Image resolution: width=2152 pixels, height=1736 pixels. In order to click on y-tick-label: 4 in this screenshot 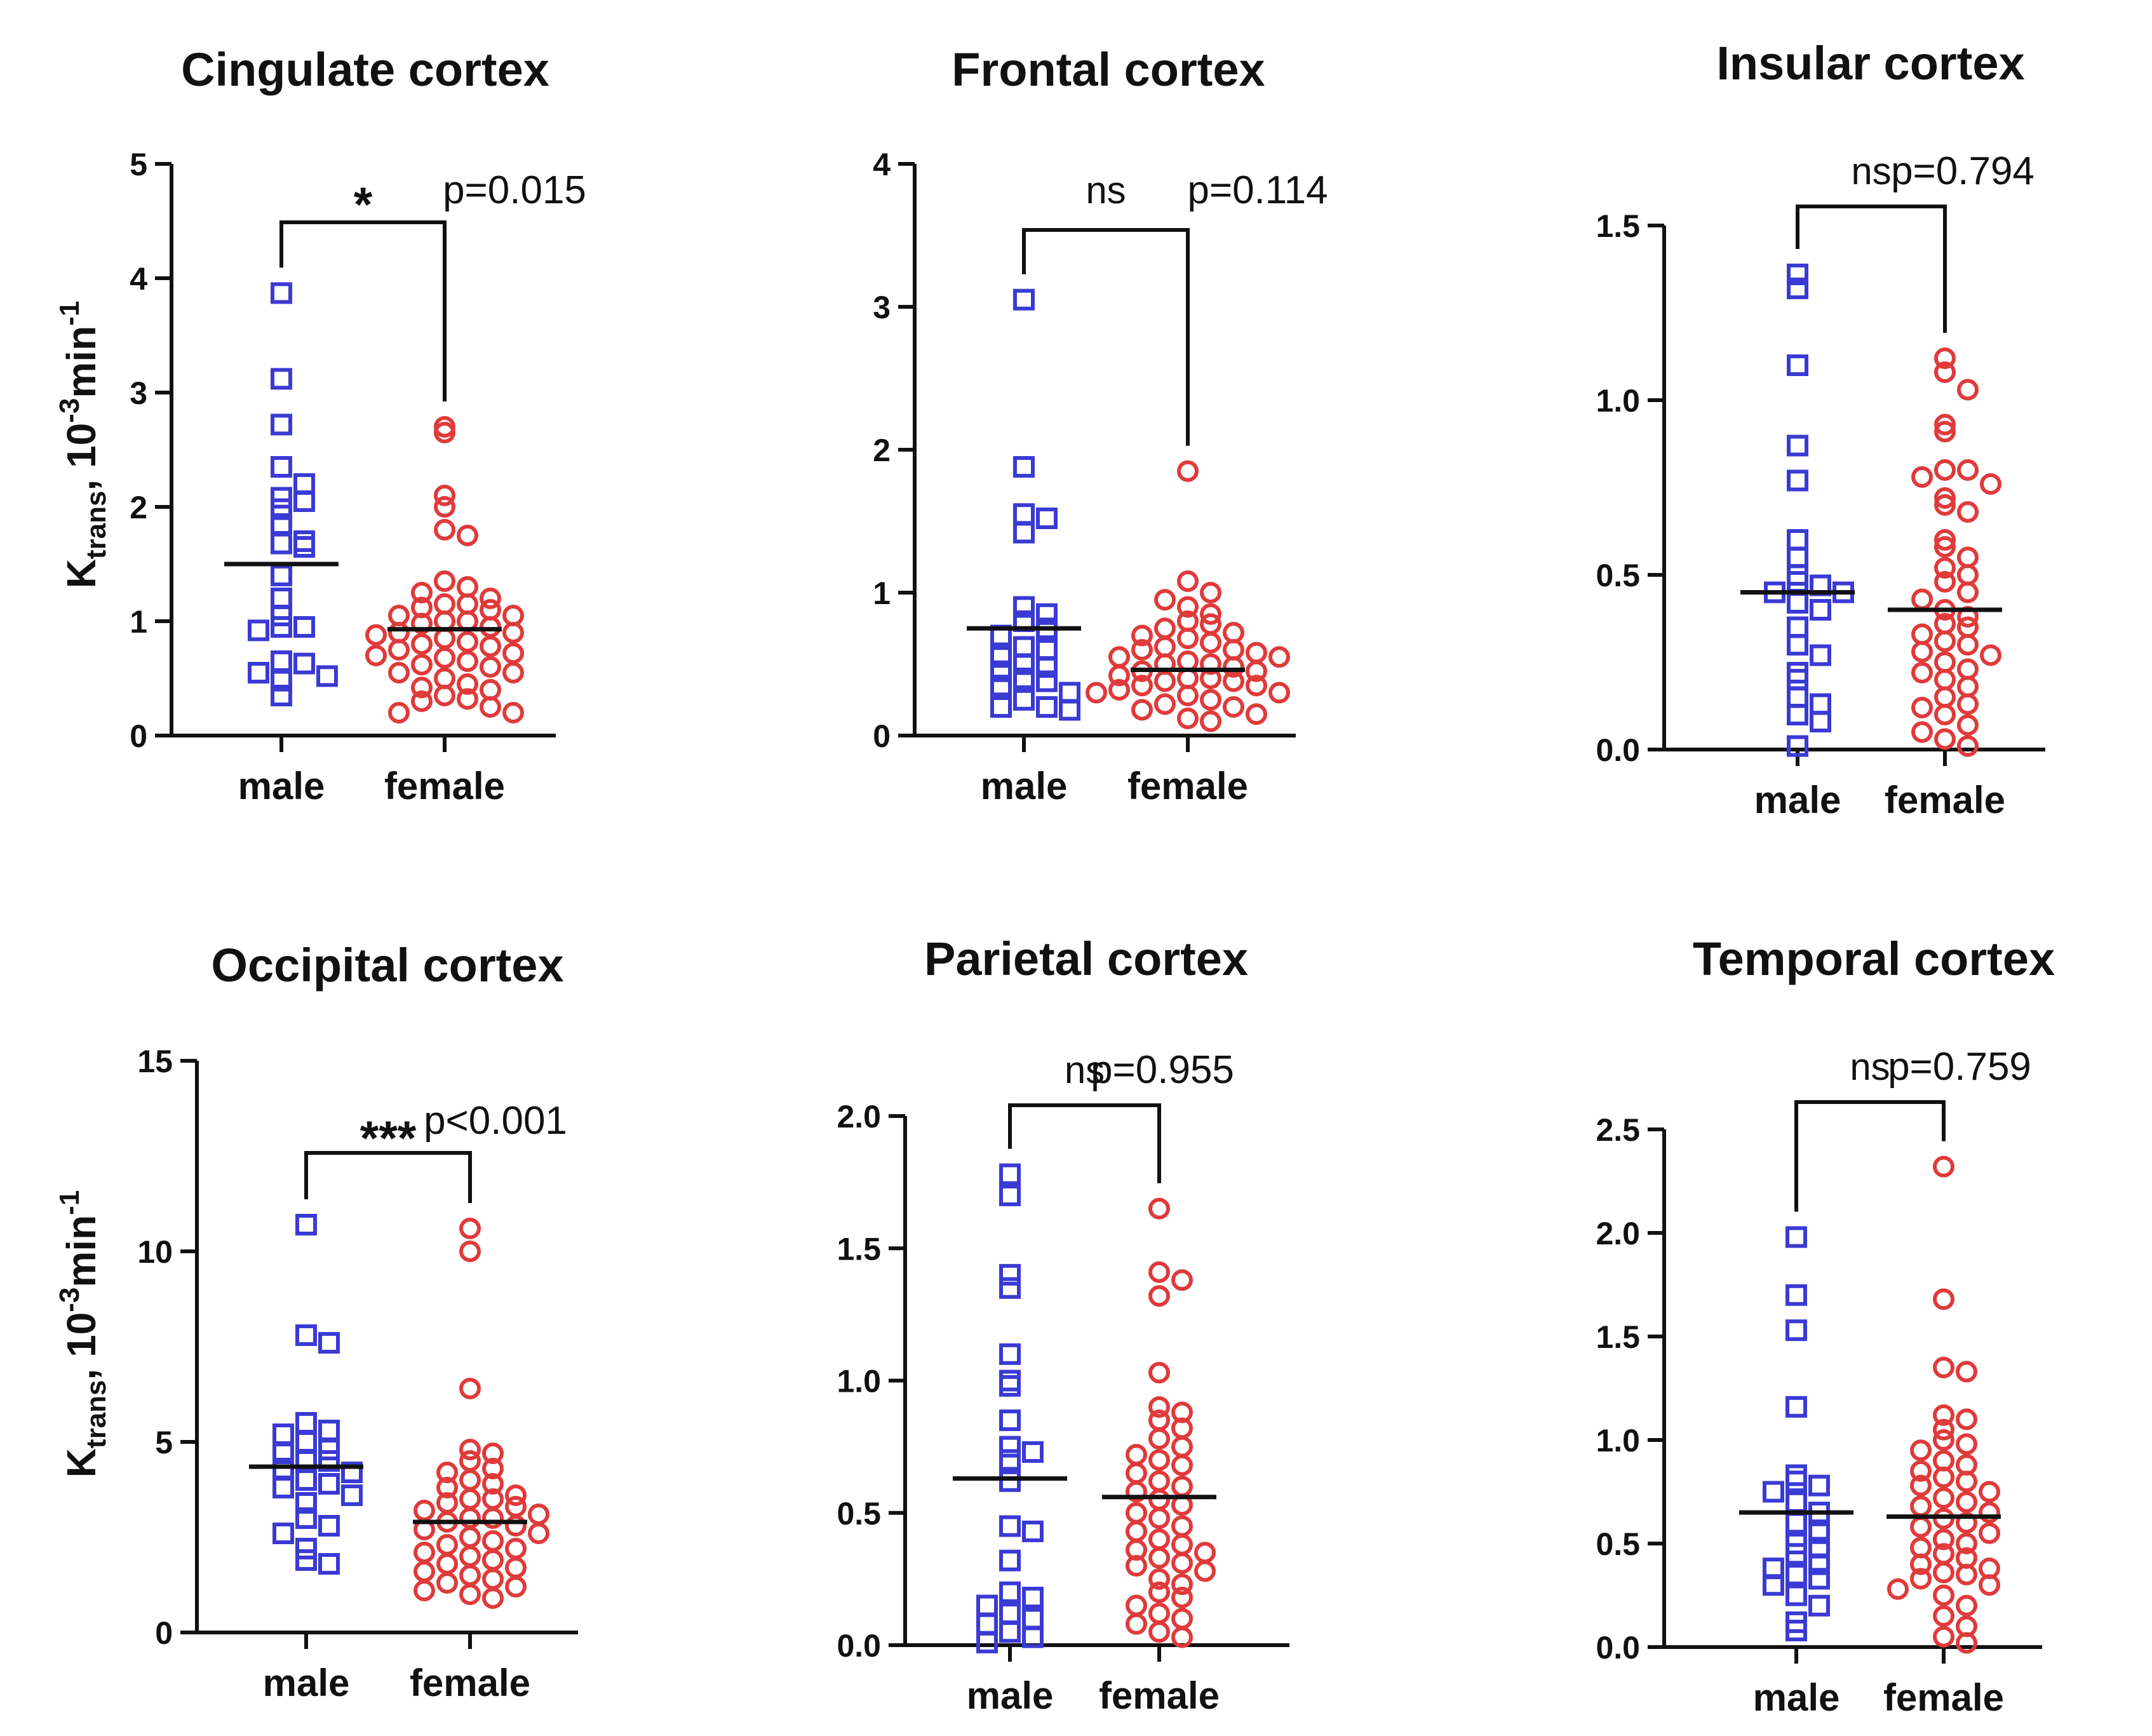, I will do `click(882, 164)`.